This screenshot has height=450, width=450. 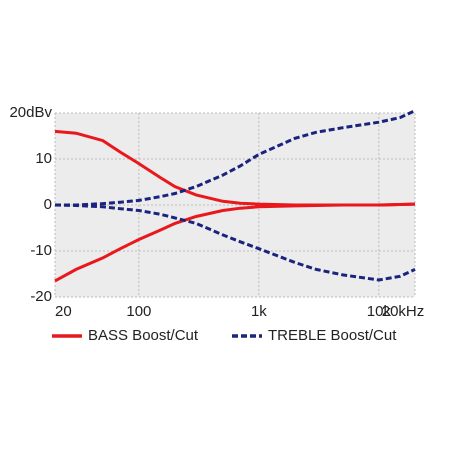 I want to click on x-tick-label: 10k, so click(x=379, y=311).